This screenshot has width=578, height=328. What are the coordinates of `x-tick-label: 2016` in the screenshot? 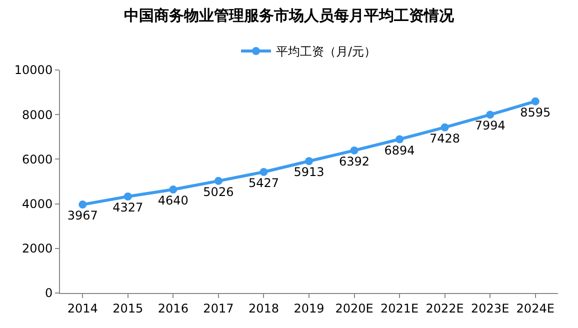 It's located at (173, 308).